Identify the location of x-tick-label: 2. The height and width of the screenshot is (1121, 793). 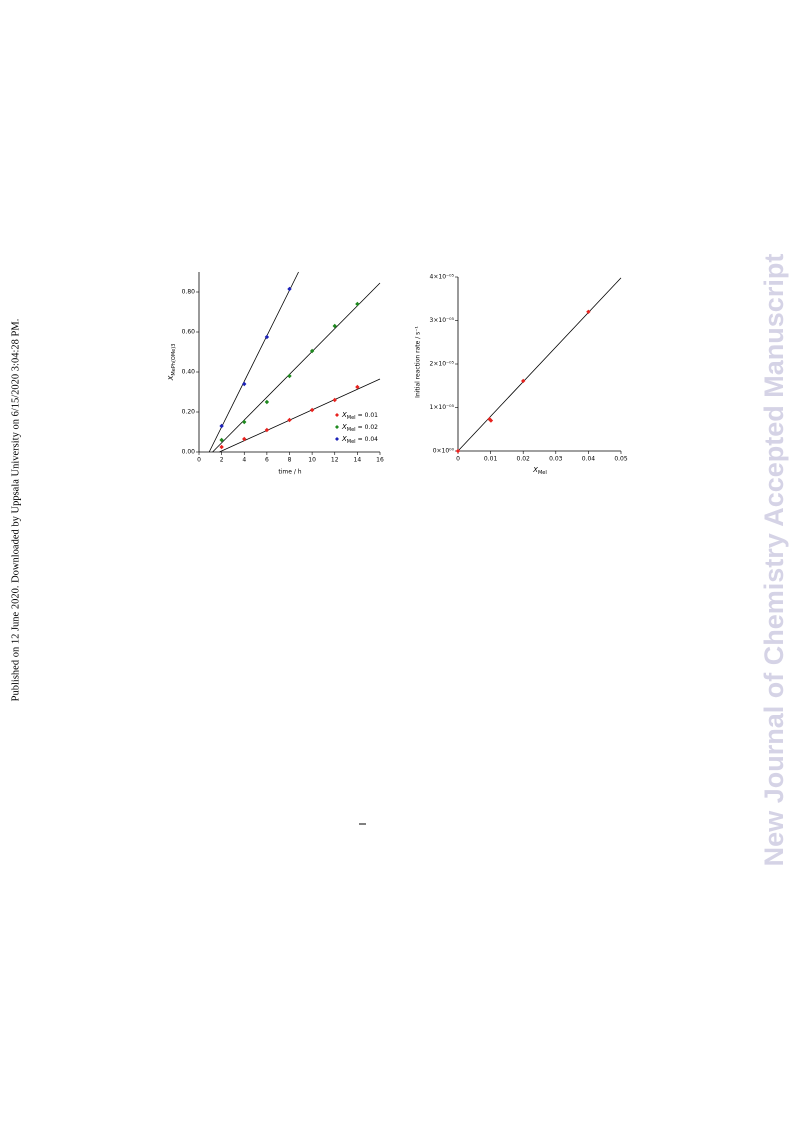
(222, 460).